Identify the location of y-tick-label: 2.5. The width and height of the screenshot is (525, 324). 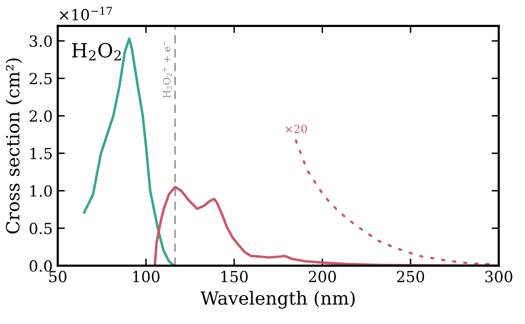
(41, 78).